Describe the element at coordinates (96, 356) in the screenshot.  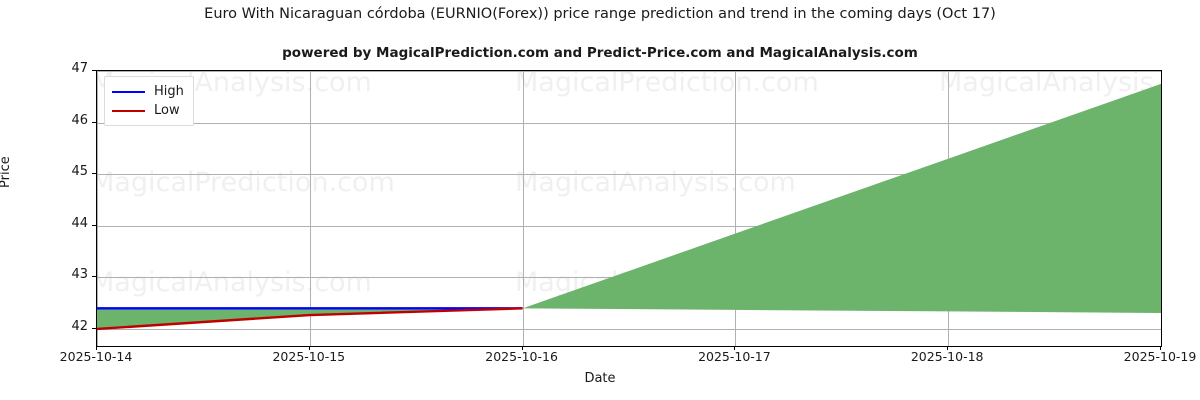
I see `x-tick-label: 2025-10-14` at that location.